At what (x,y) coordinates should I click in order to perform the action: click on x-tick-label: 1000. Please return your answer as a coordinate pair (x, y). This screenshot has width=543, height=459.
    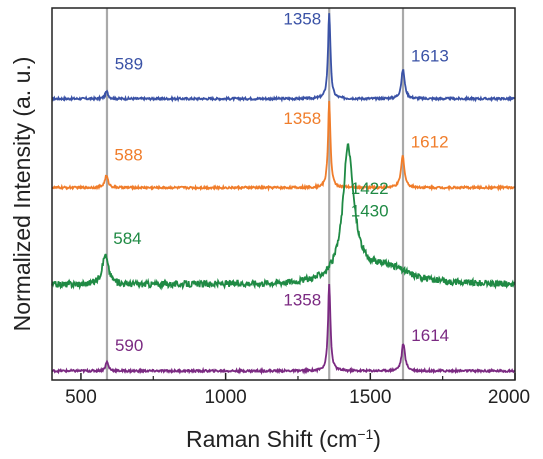
    Looking at the image, I should click on (225, 397).